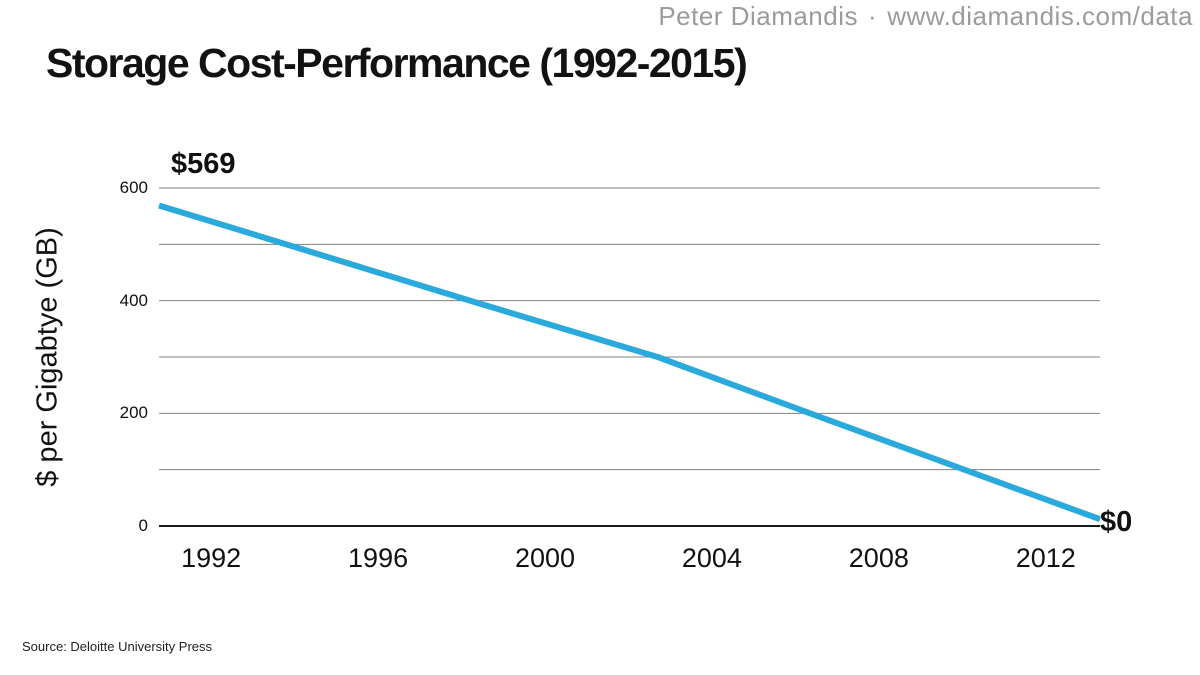 The width and height of the screenshot is (1200, 675). Describe the element at coordinates (711, 558) in the screenshot. I see `x-tick-label: 2004` at that location.